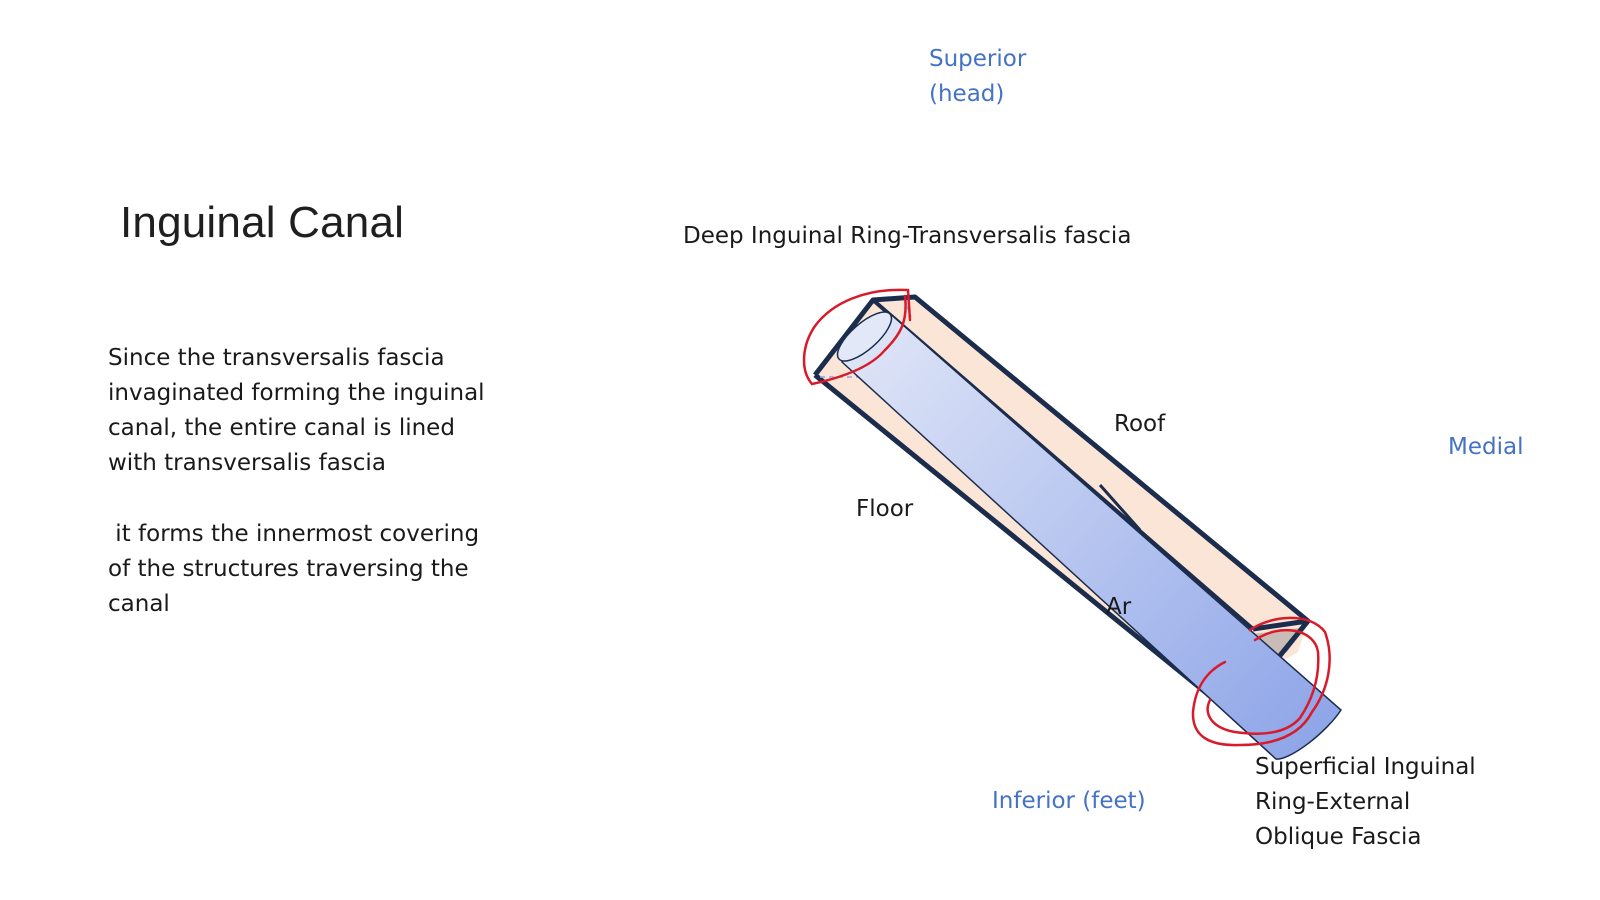 The width and height of the screenshot is (1600, 900). What do you see at coordinates (864, 336) in the screenshot?
I see `spermatic-cord-end-cap` at bounding box center [864, 336].